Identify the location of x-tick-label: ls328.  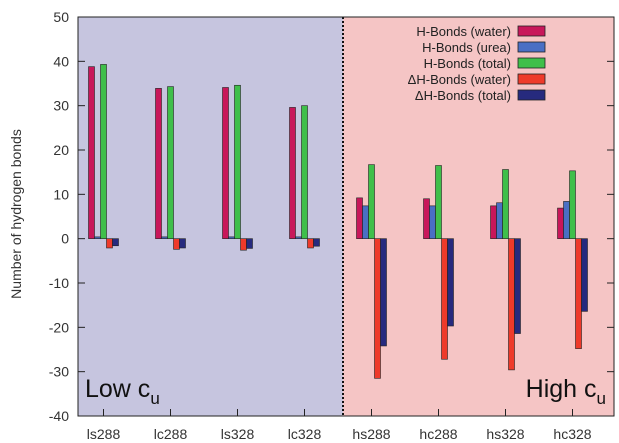
(238, 434).